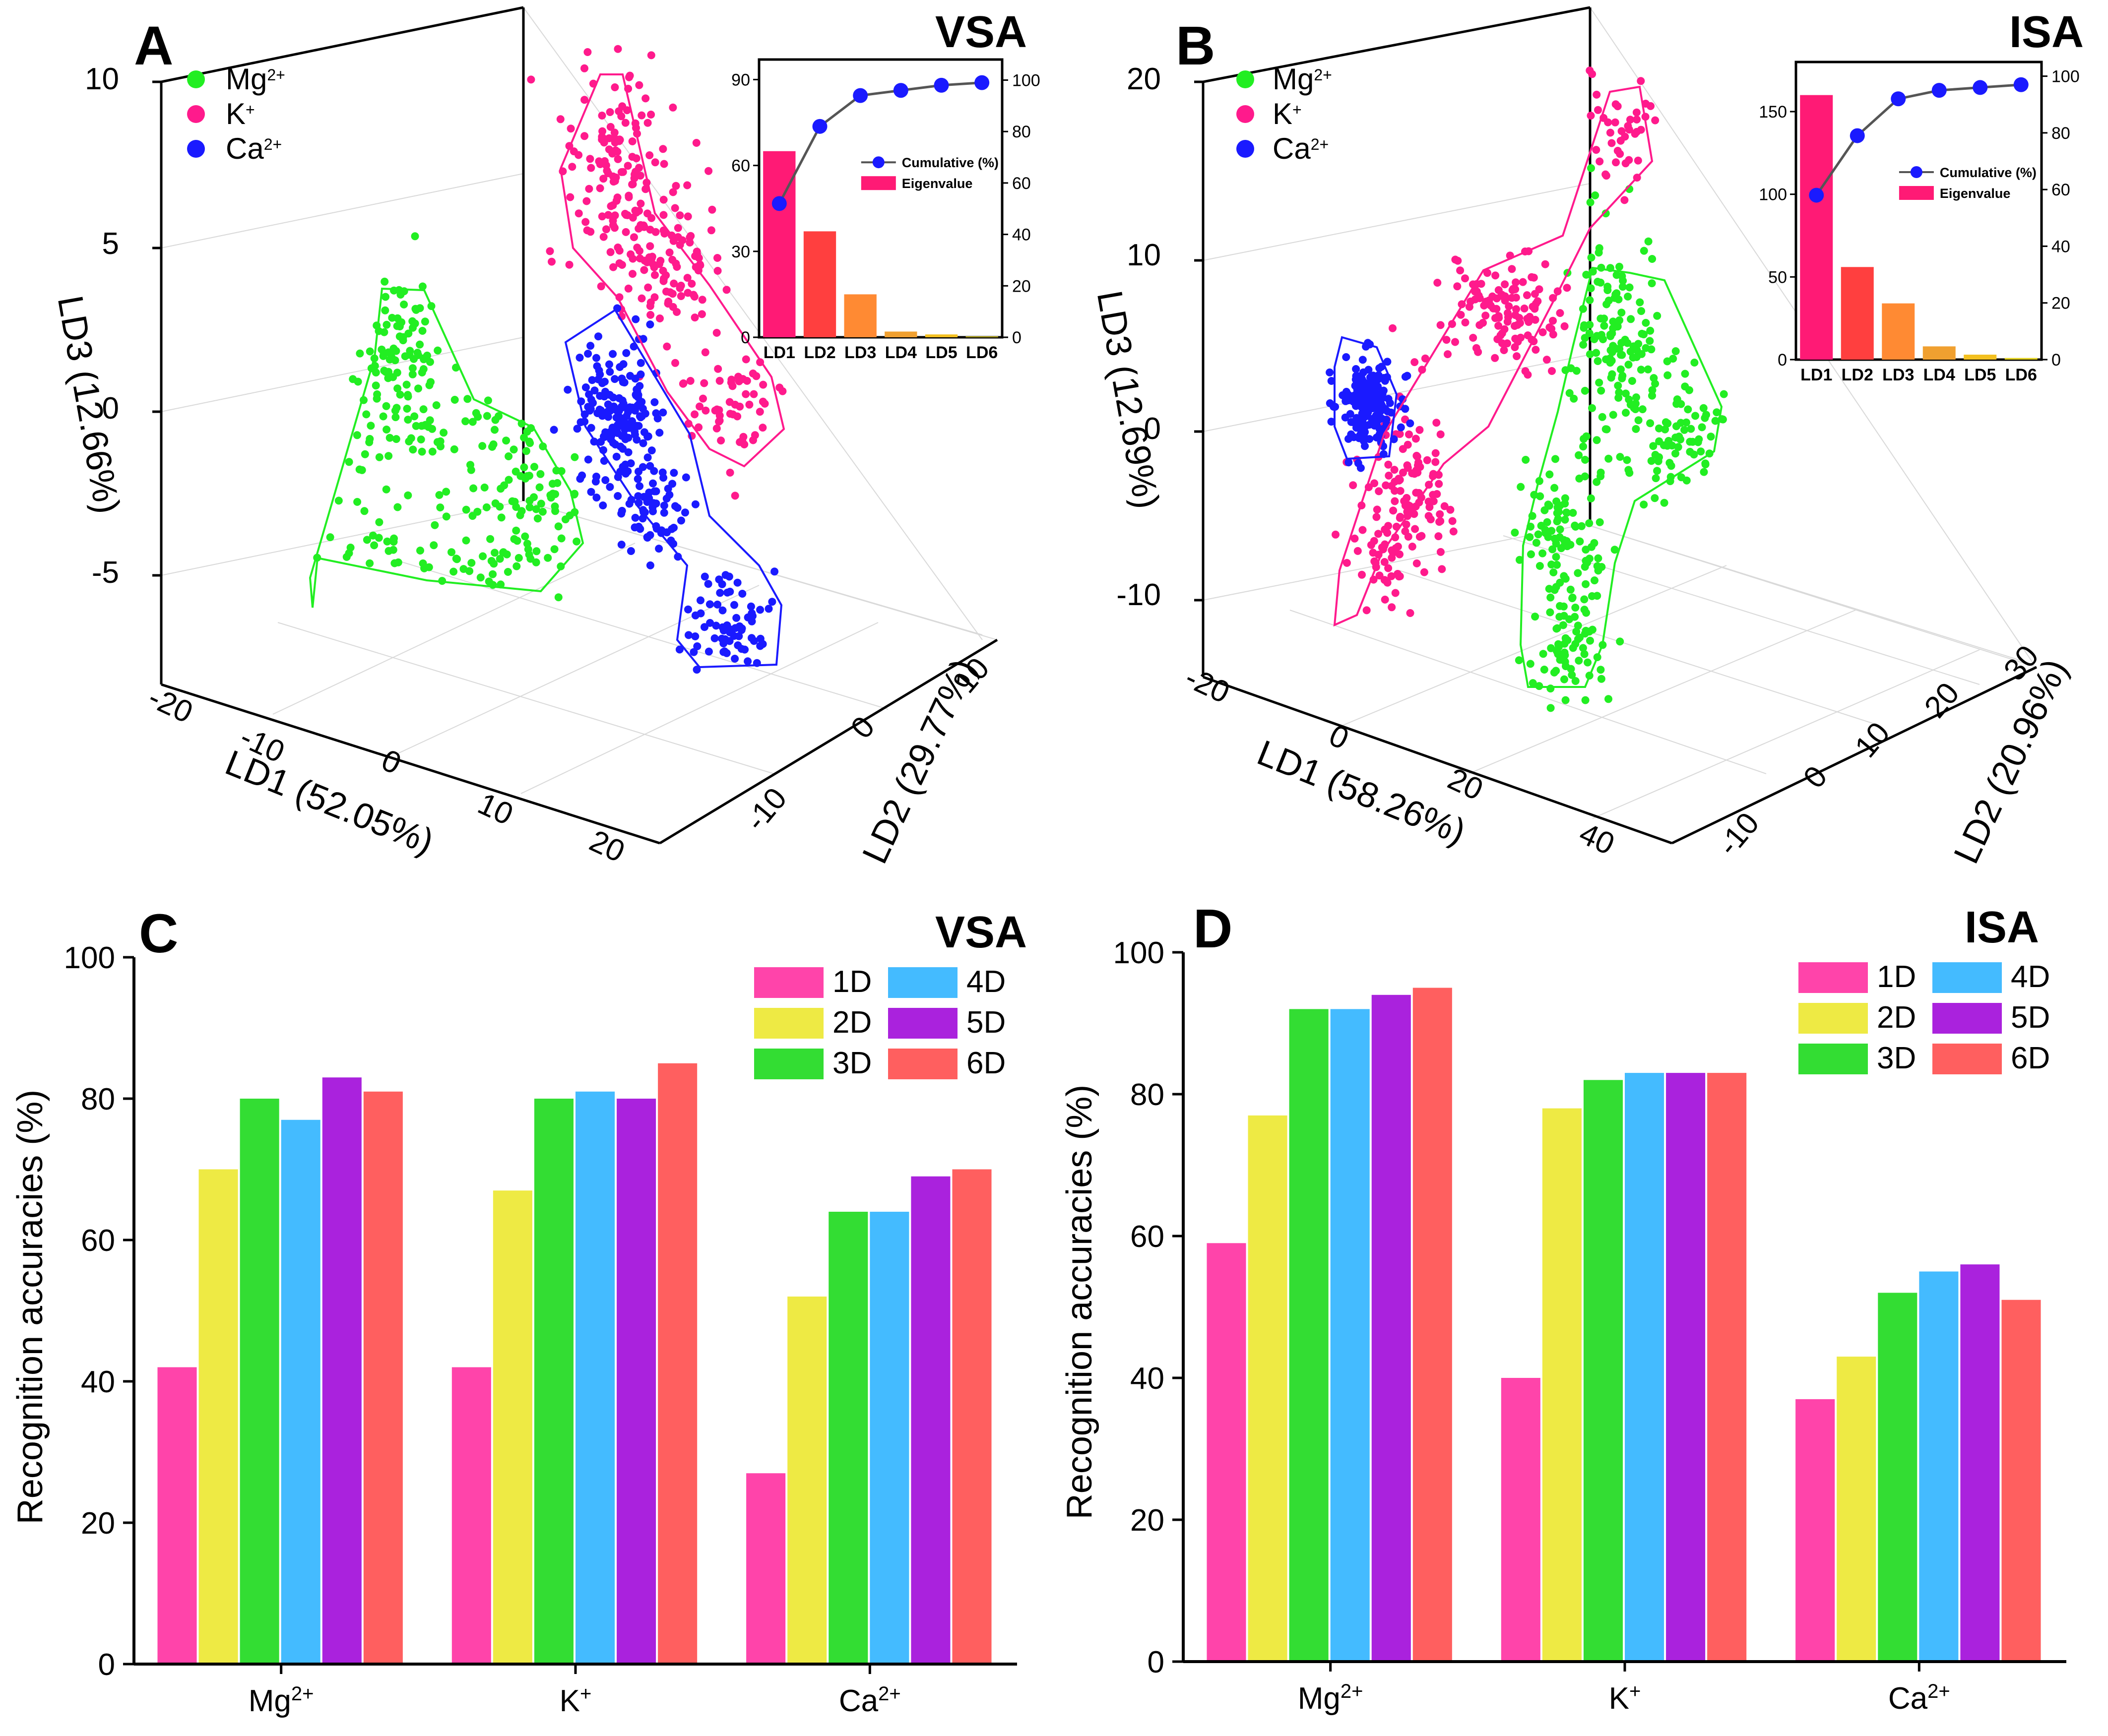 The width and height of the screenshot is (2108, 1736). What do you see at coordinates (1942, 700) in the screenshot?
I see `panel-b-y-tick-3: 20` at bounding box center [1942, 700].